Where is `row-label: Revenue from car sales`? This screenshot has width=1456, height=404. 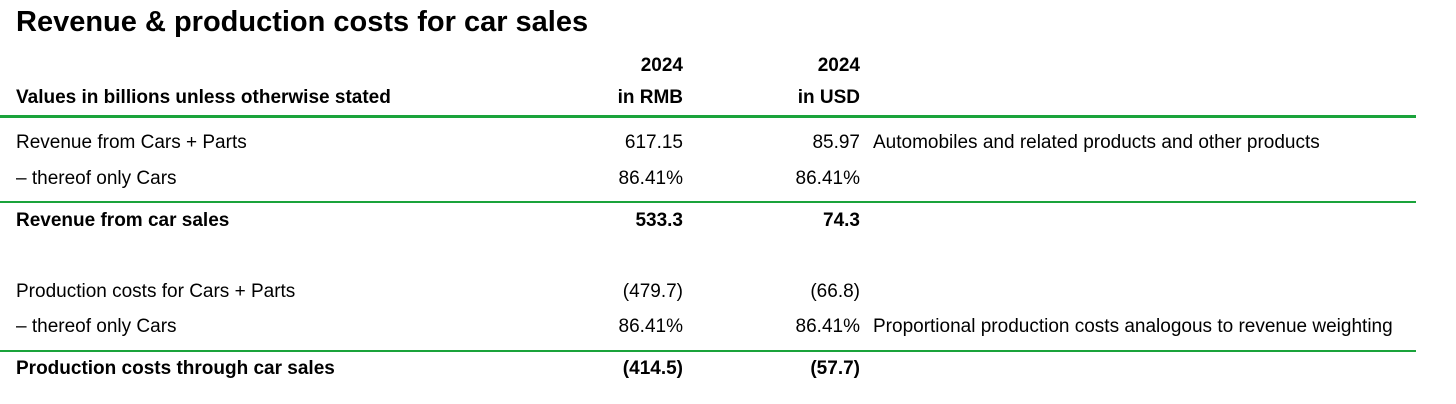 row-label: Revenue from car sales is located at coordinates (123, 220).